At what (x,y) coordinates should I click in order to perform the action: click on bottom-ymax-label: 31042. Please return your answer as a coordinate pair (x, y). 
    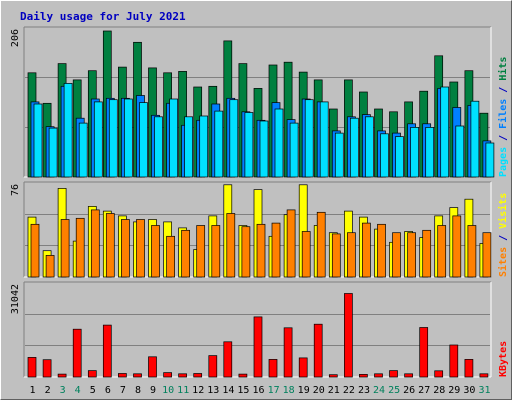
    Looking at the image, I should click on (15, 299).